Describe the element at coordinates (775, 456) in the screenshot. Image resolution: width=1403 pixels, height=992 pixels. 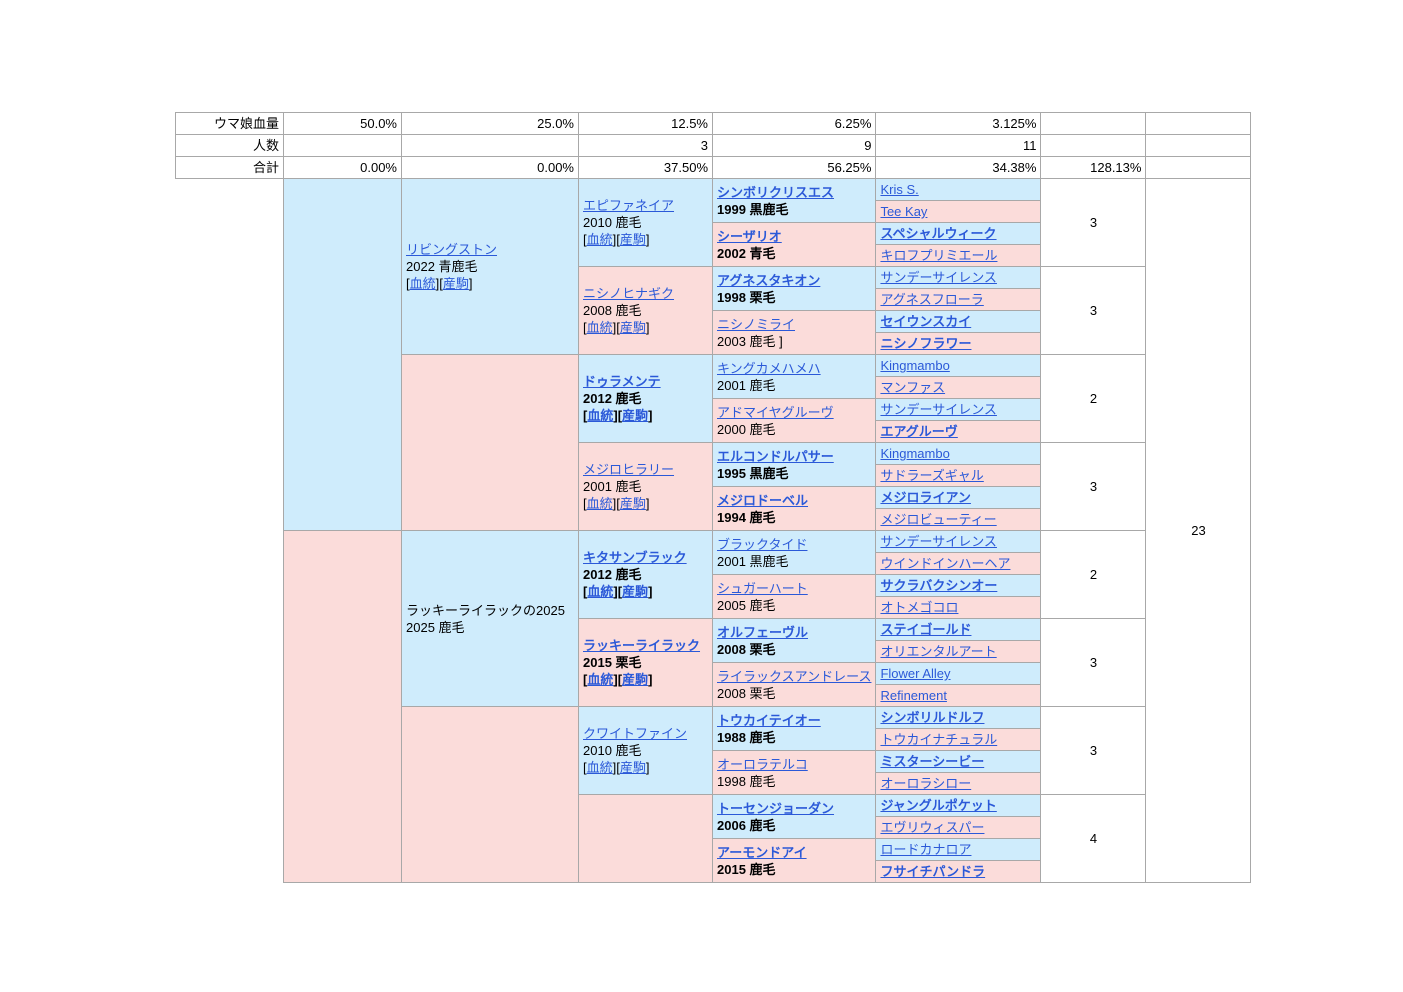
I see `horse-link: エルコンドルパサー` at that location.